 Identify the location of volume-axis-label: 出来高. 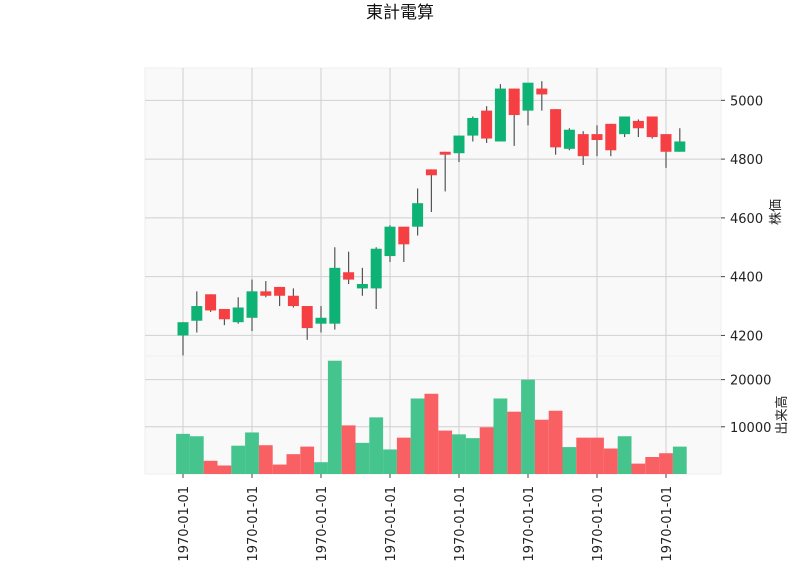
(782, 414).